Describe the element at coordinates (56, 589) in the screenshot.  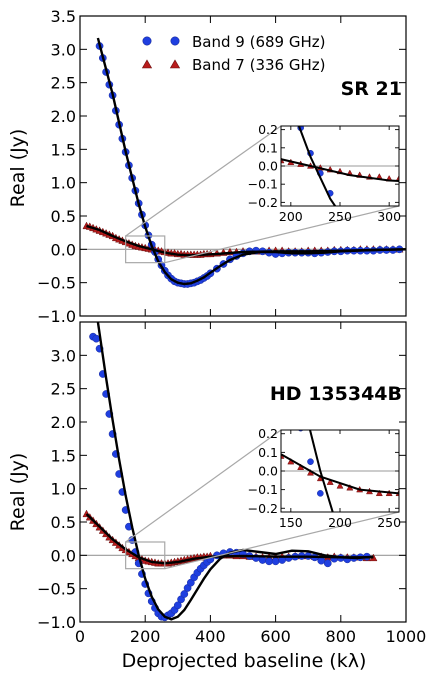
I see `y-tick-label: −0.5` at that location.